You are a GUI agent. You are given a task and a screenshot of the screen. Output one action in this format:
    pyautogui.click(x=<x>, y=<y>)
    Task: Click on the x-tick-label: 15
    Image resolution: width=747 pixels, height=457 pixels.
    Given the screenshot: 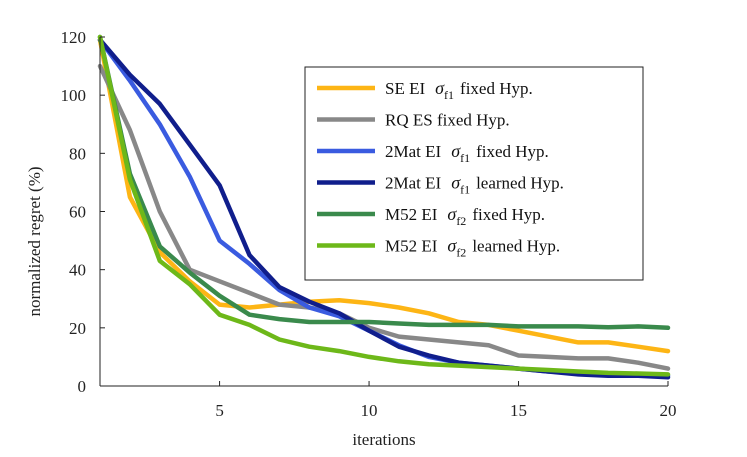 What is the action you would take?
    pyautogui.click(x=518, y=410)
    